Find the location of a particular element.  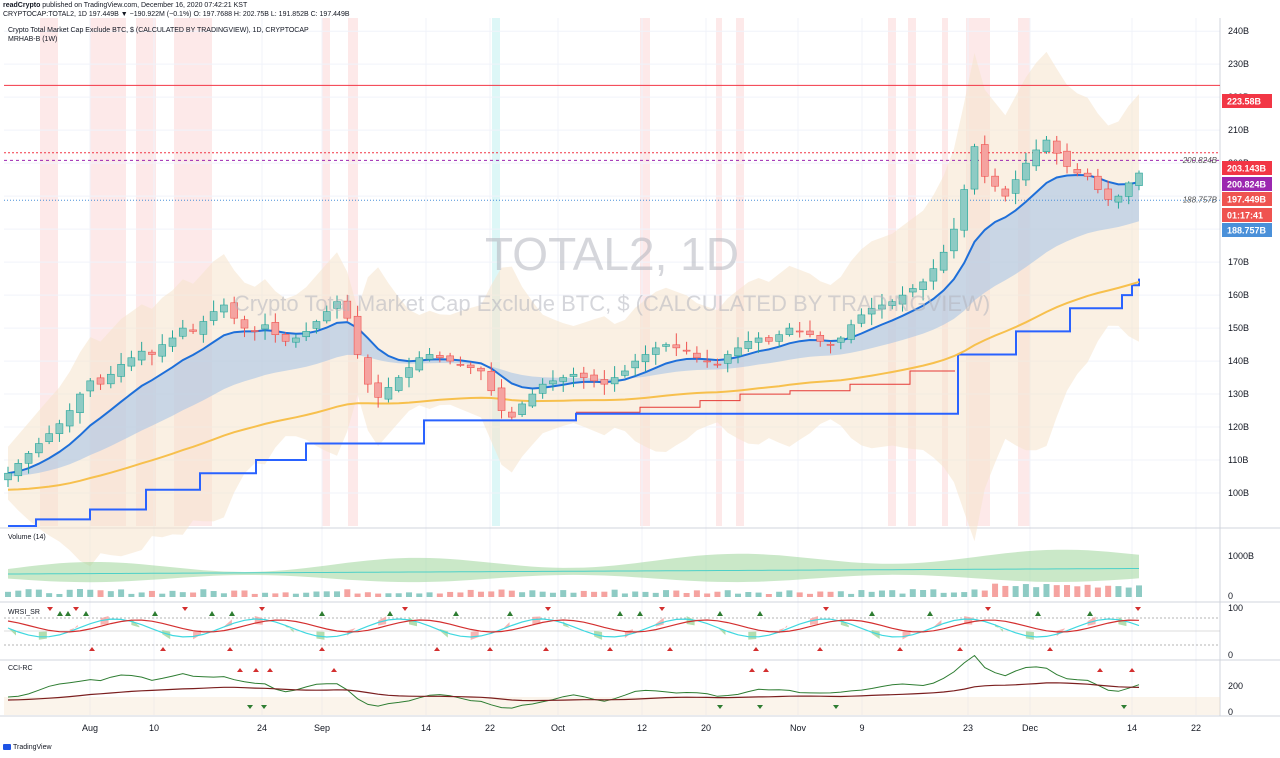

wrsi-pane: 100 0 is located at coordinates (623, 631).